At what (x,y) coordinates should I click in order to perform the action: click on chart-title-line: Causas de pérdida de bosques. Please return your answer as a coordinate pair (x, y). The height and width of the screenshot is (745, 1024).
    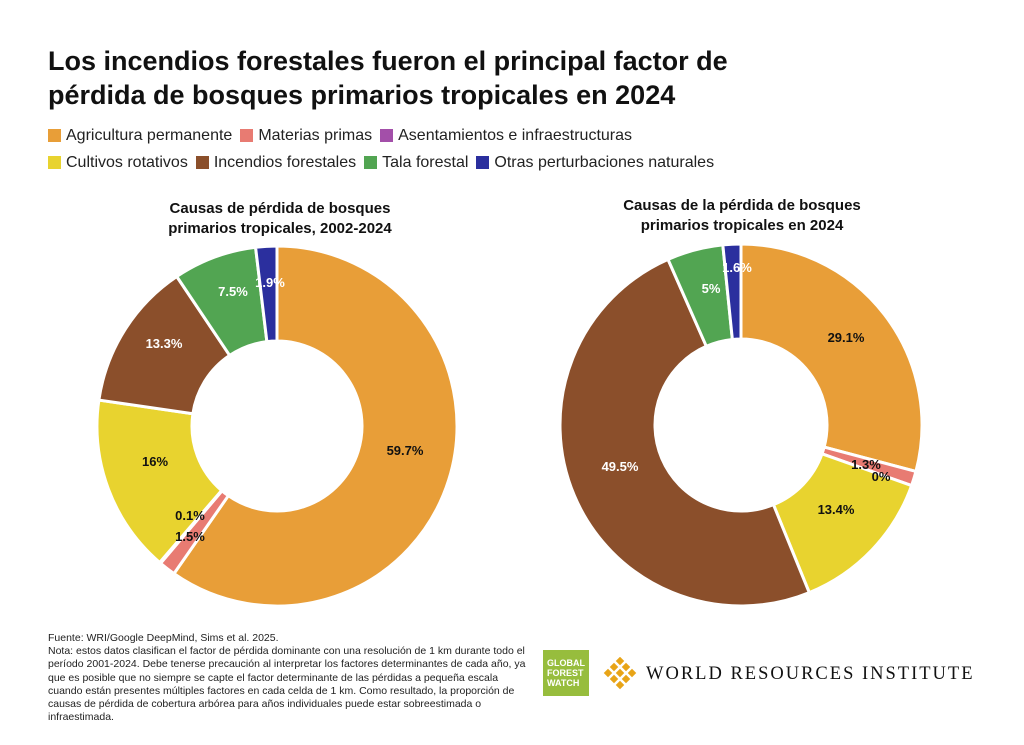
    Looking at the image, I should click on (280, 208).